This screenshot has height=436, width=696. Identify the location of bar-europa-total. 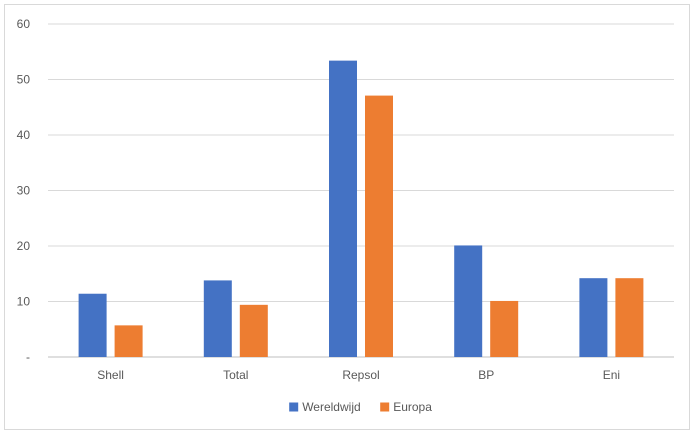
(253, 330).